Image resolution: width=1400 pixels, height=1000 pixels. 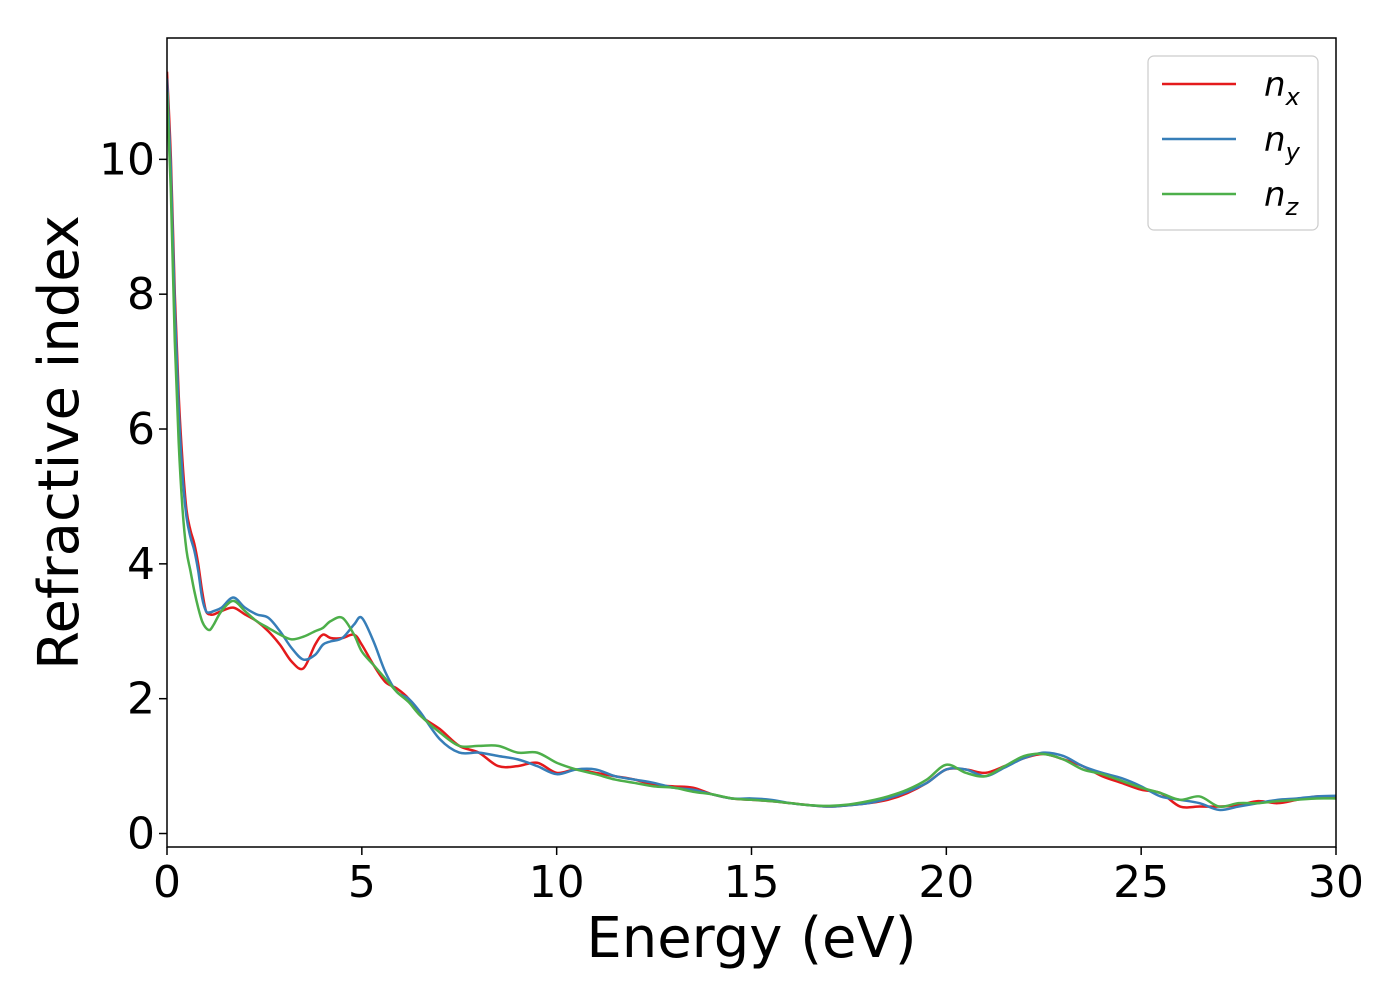 I want to click on x-tick-label: 10, so click(x=557, y=882).